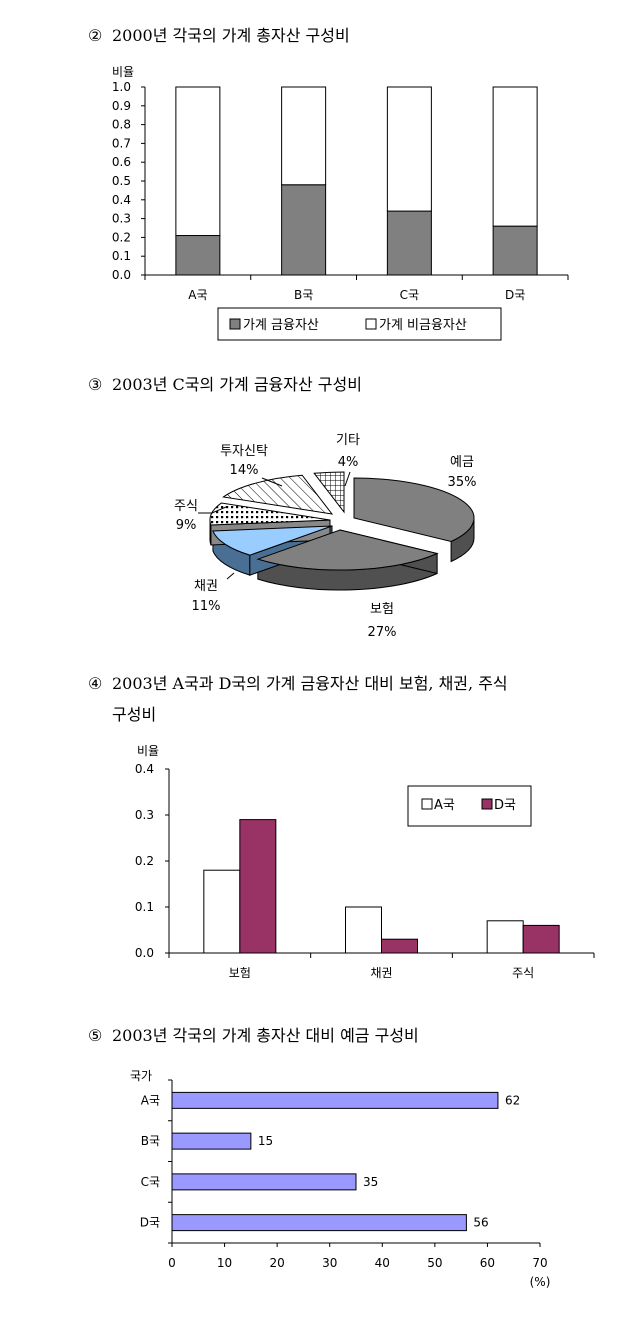  Describe the element at coordinates (150, 1141) in the screenshot. I see `y-tick-label: B국` at that location.